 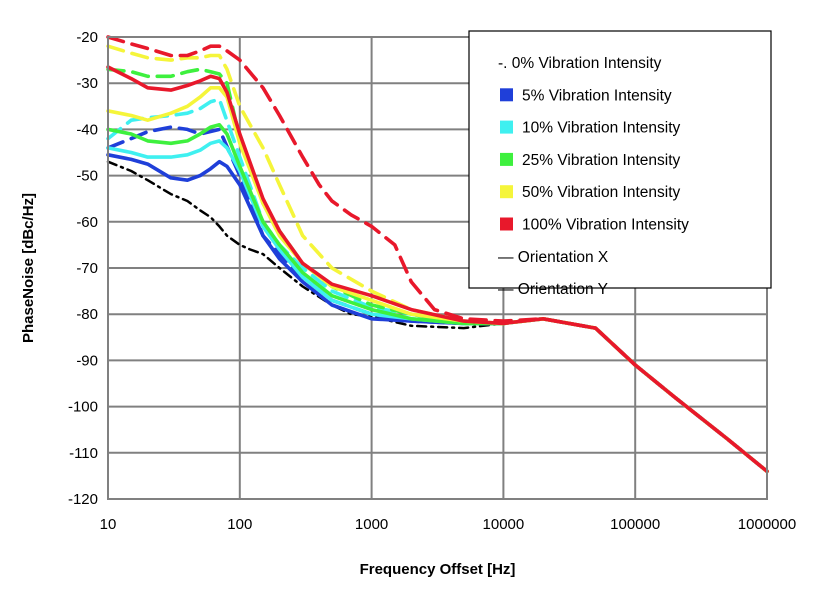 I want to click on y-tick-label: -100, so click(x=83, y=407).